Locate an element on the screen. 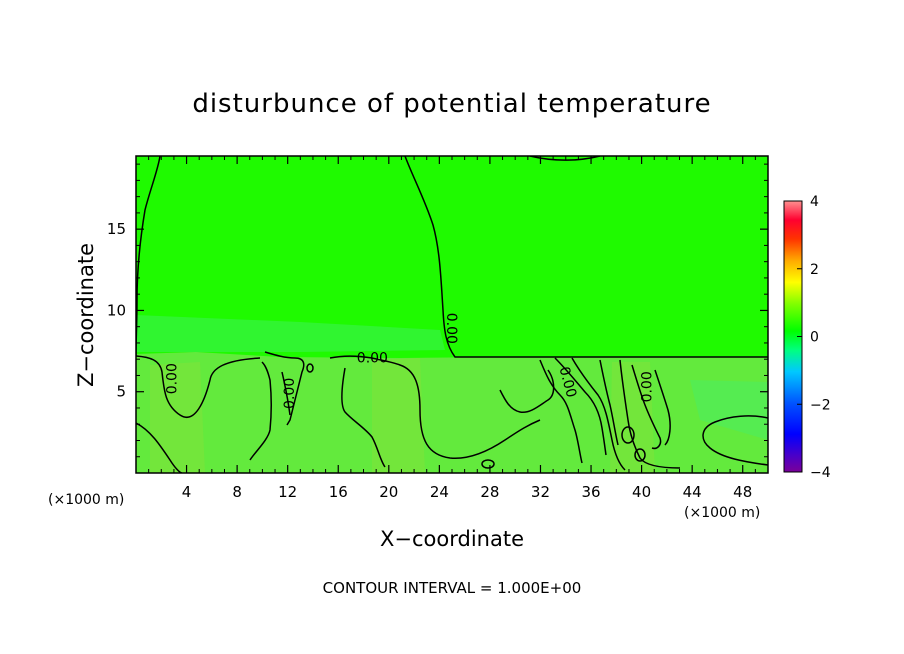 The image size is (904, 654). x-tick-label: 36 is located at coordinates (590, 492).